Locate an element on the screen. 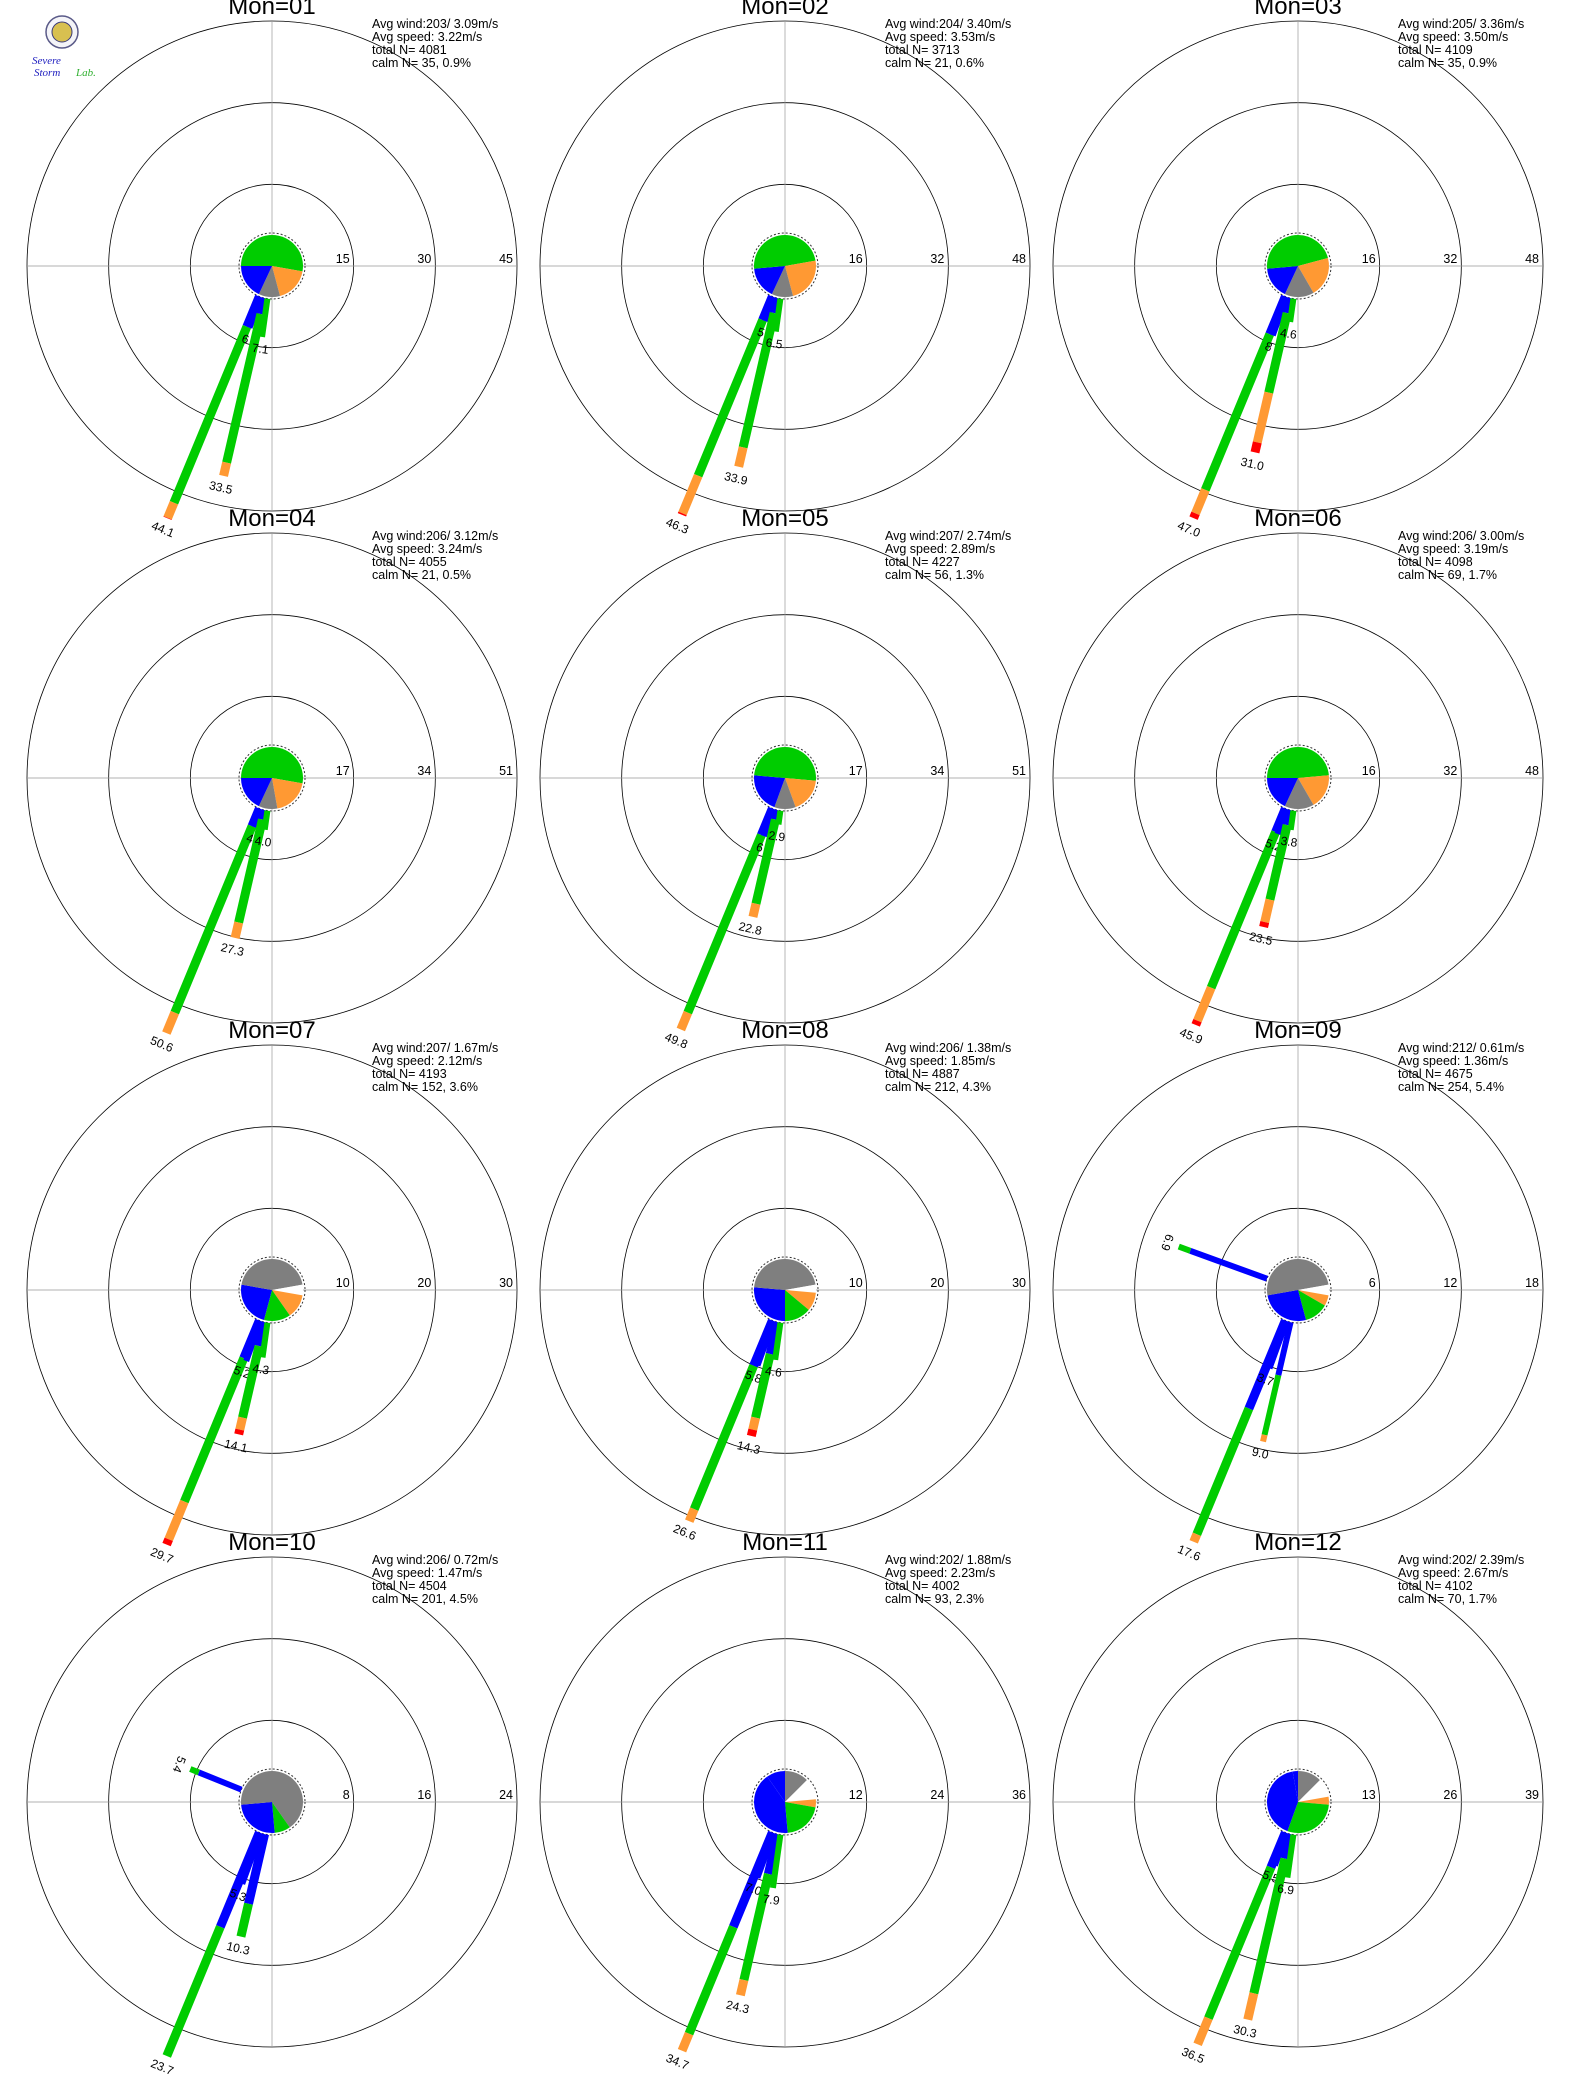 This screenshot has width=1580, height=2090. ring-label: 24 is located at coordinates (506, 1795).